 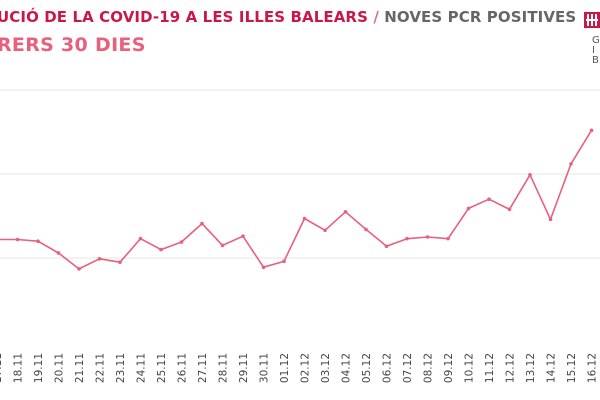 I want to click on x-tick-label: 24.11, so click(x=142, y=368).